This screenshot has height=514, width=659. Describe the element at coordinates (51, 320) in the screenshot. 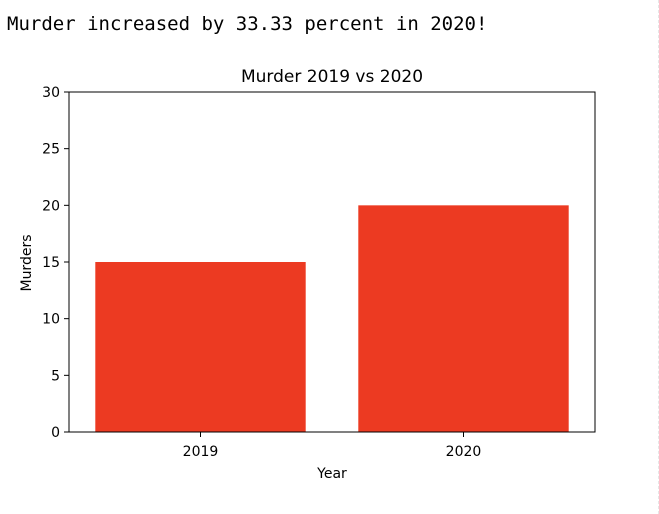

I see `y-tick-label: 10` at that location.